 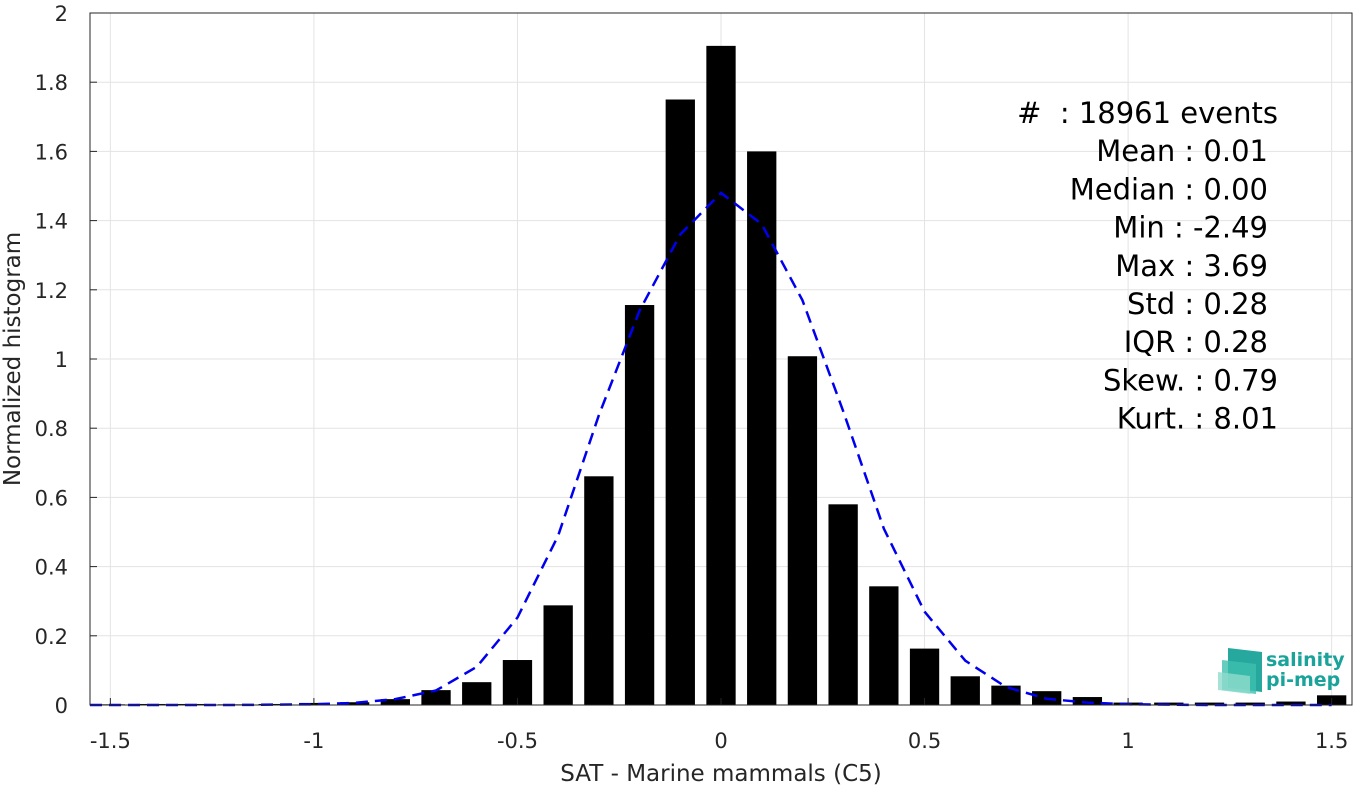 What do you see at coordinates (61, 14) in the screenshot?
I see `y-tick-label: 2` at bounding box center [61, 14].